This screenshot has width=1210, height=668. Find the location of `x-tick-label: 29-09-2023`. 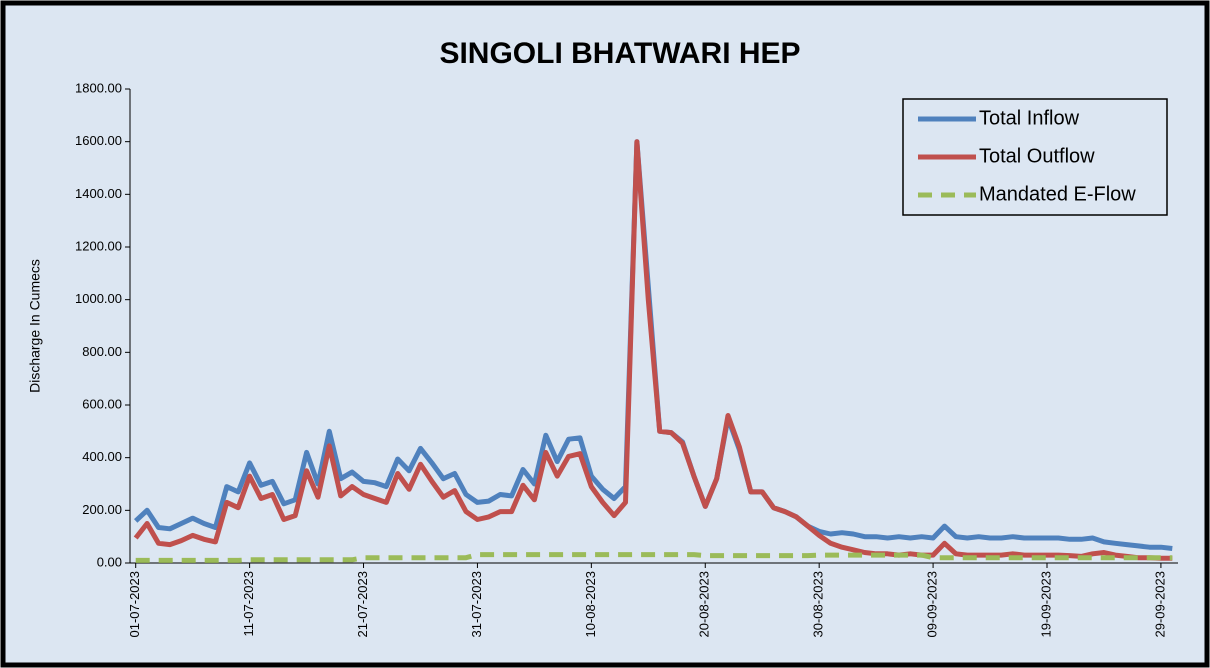

x-tick-label: 29-09-2023 is located at coordinates (1159, 604).